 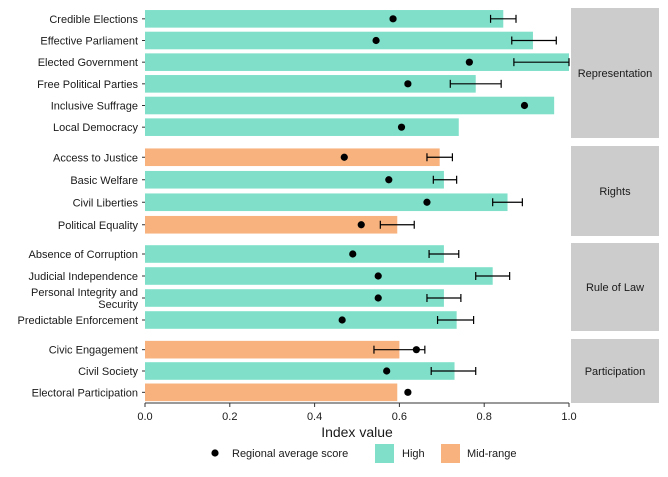 What do you see at coordinates (229, 417) in the screenshot?
I see `xtick-label-1: 0.2` at bounding box center [229, 417].